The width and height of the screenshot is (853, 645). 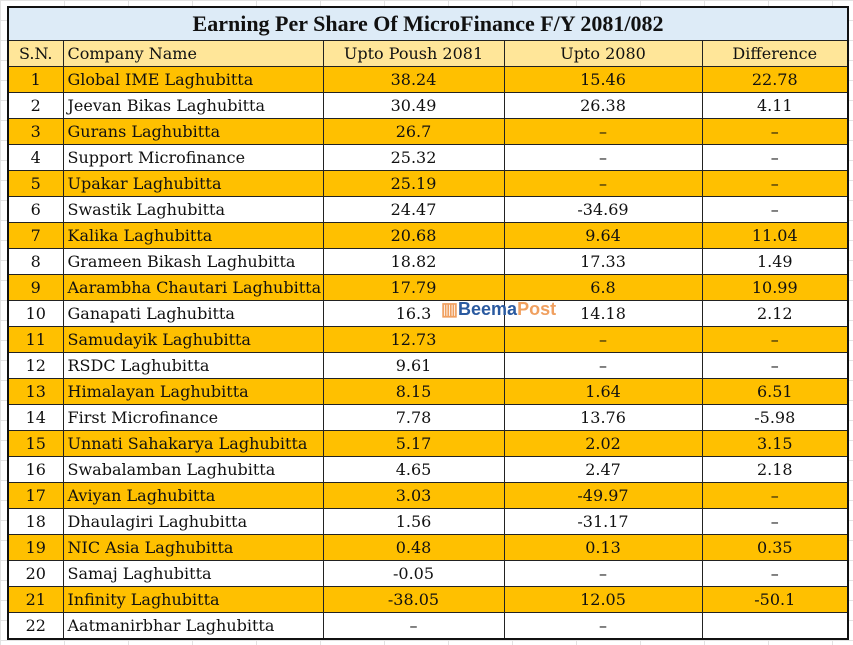 I want to click on cell-sn: 19, so click(x=35, y=547).